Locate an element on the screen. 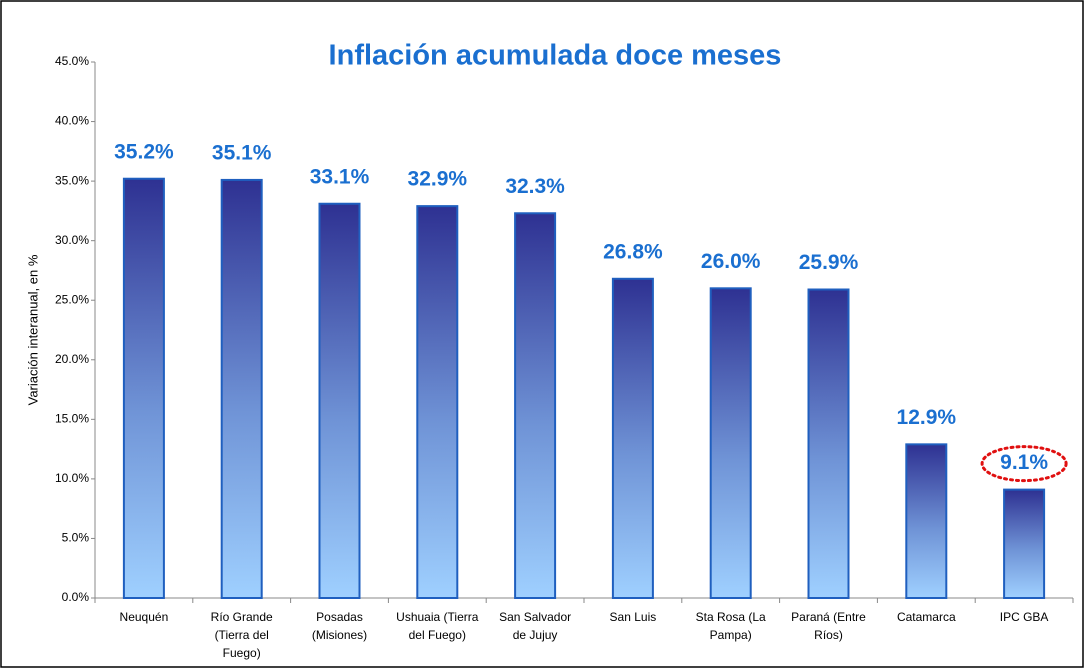 Image resolution: width=1085 pixels, height=669 pixels. x-tick-label: Posadas (Misiones) is located at coordinates (339, 626).